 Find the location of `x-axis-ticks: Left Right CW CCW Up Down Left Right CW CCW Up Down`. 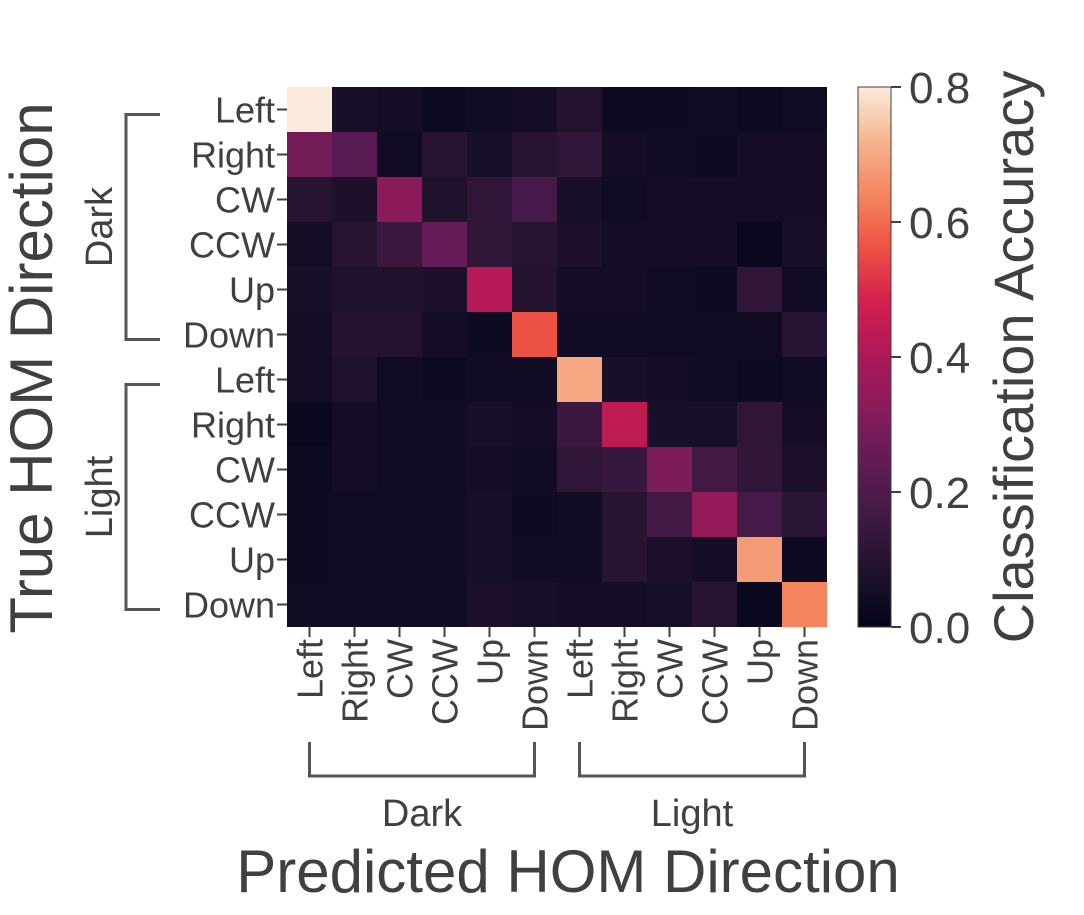

x-axis-ticks: Left Right CW CCW Up Down Left Right CW CCW Up Down is located at coordinates (558, 679).